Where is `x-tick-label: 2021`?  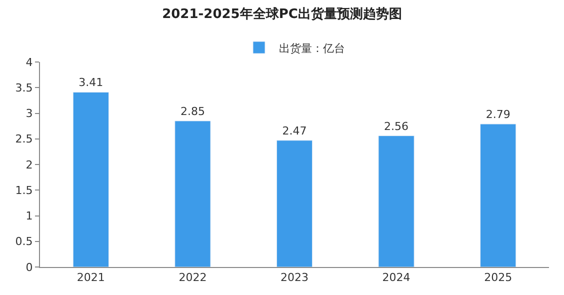
x-tick-label: 2021 is located at coordinates (90, 277).